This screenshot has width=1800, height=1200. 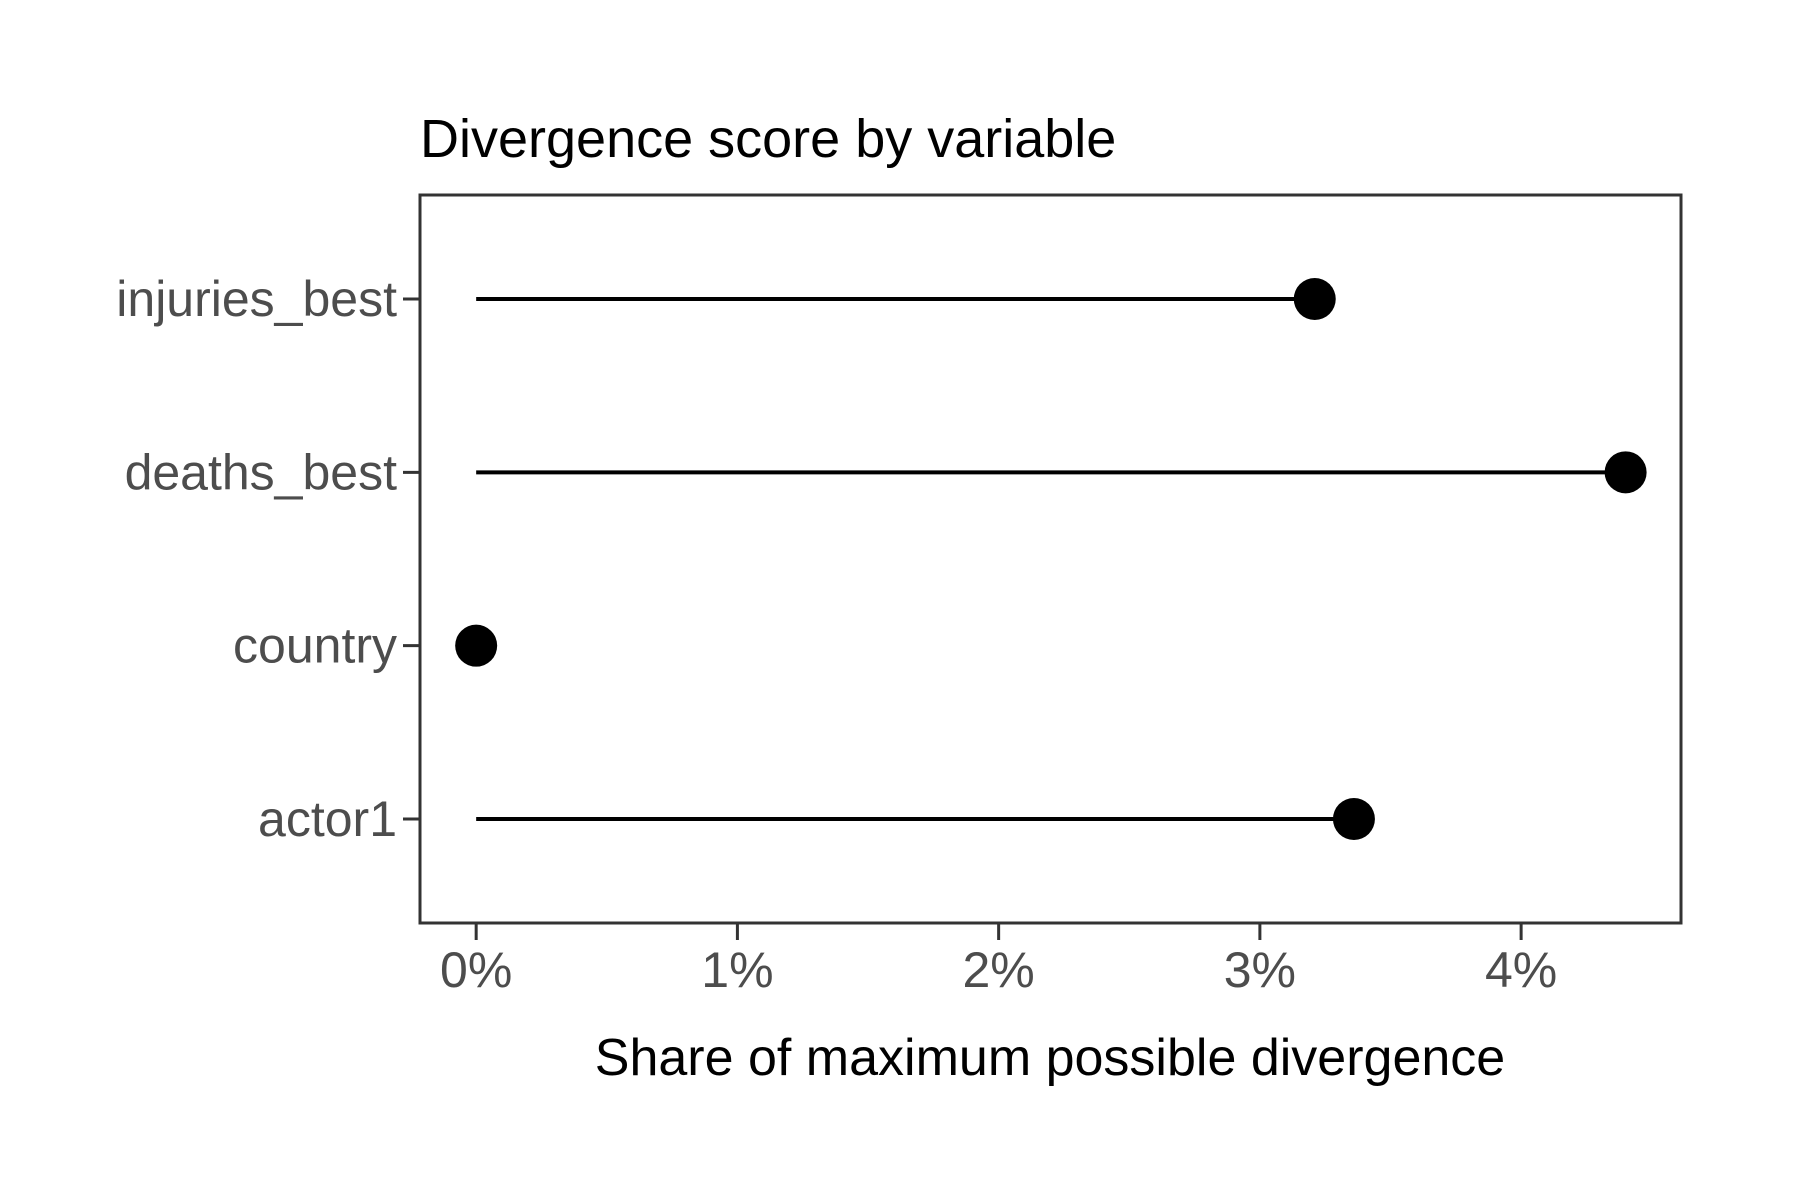 I want to click on x-axis-tick-label: 3%, so click(x=1260, y=970).